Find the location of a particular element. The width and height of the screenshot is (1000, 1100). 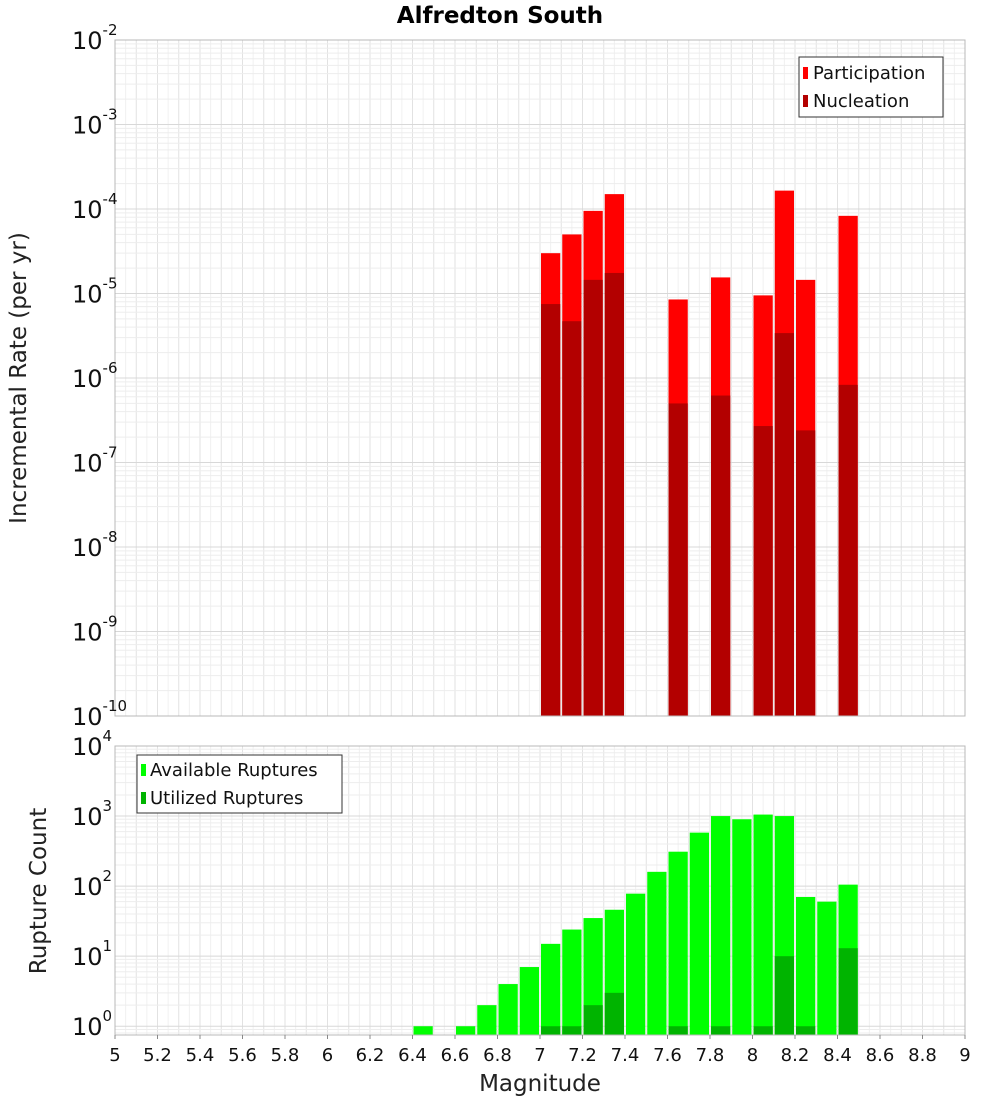

y-tick-label: 10⁻⁴ is located at coordinates (95, 207).